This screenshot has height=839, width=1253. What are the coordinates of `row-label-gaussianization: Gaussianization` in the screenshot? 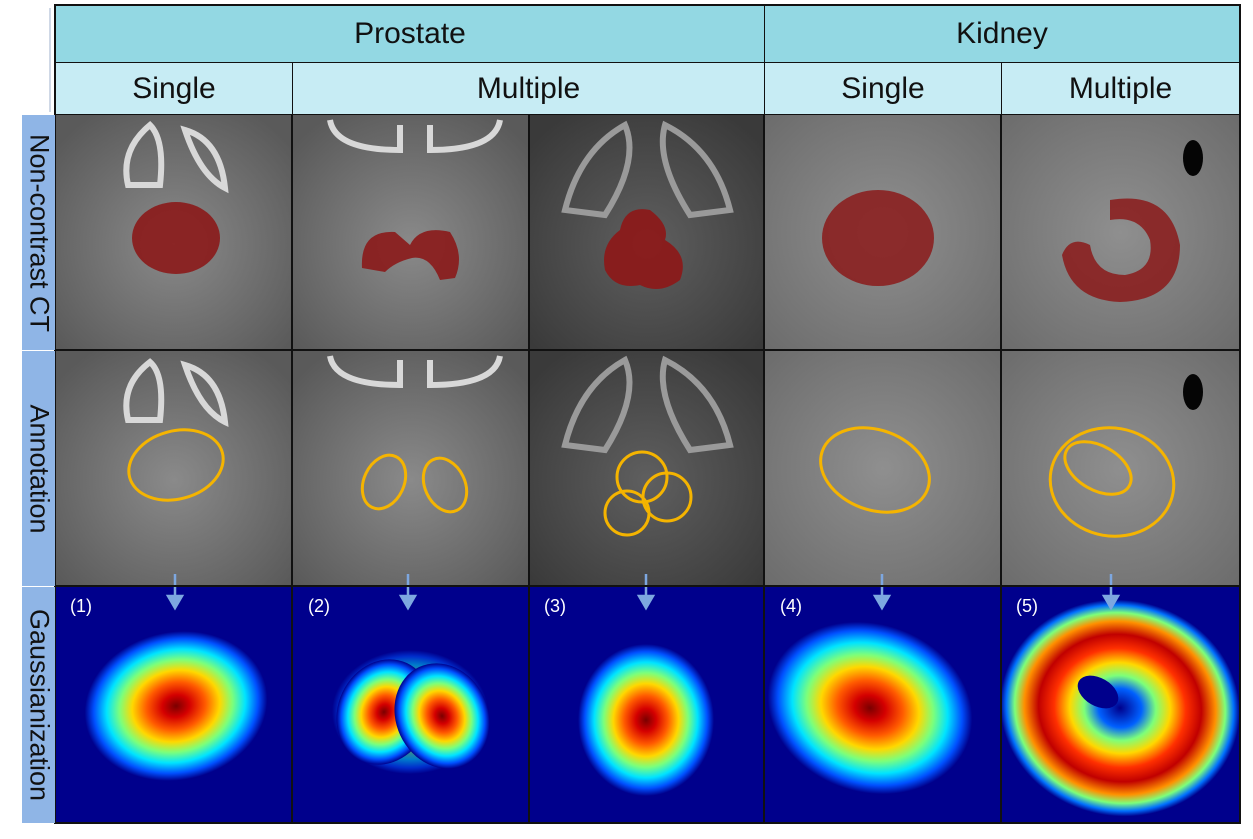 It's located at (38, 705).